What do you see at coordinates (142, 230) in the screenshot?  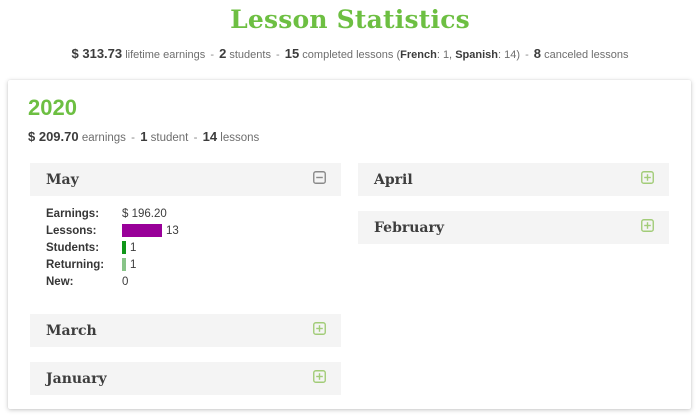 I see `lessons-bar` at bounding box center [142, 230].